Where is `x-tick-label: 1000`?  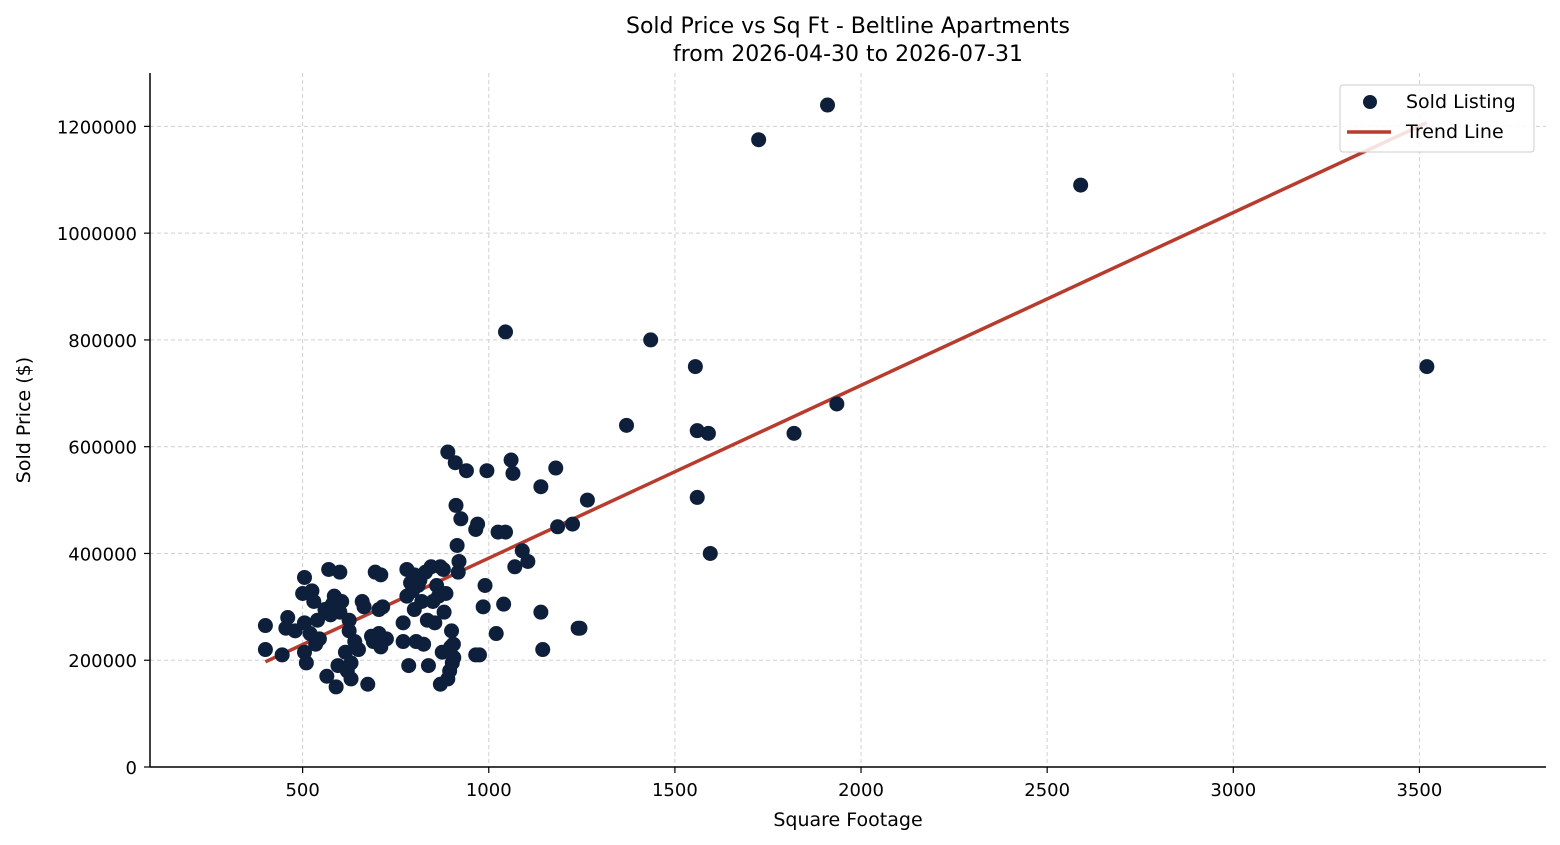 x-tick-label: 1000 is located at coordinates (489, 790).